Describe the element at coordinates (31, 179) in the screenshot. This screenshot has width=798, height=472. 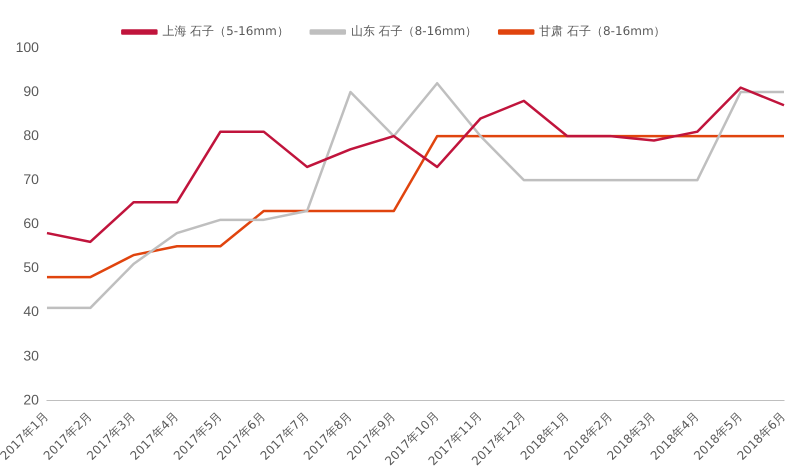
I see `y-tick-label: 70` at that location.